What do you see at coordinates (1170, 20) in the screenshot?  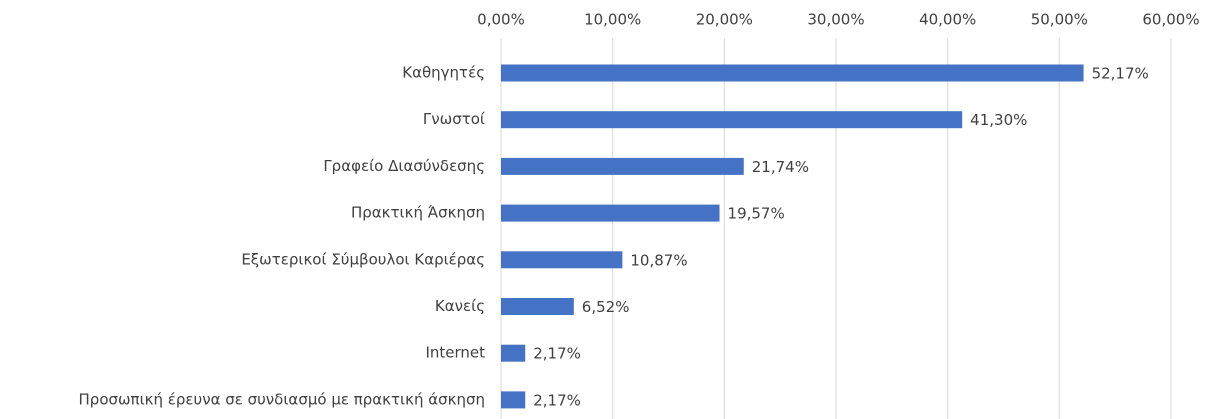 I see `x-tick-label: 60,00%` at bounding box center [1170, 20].